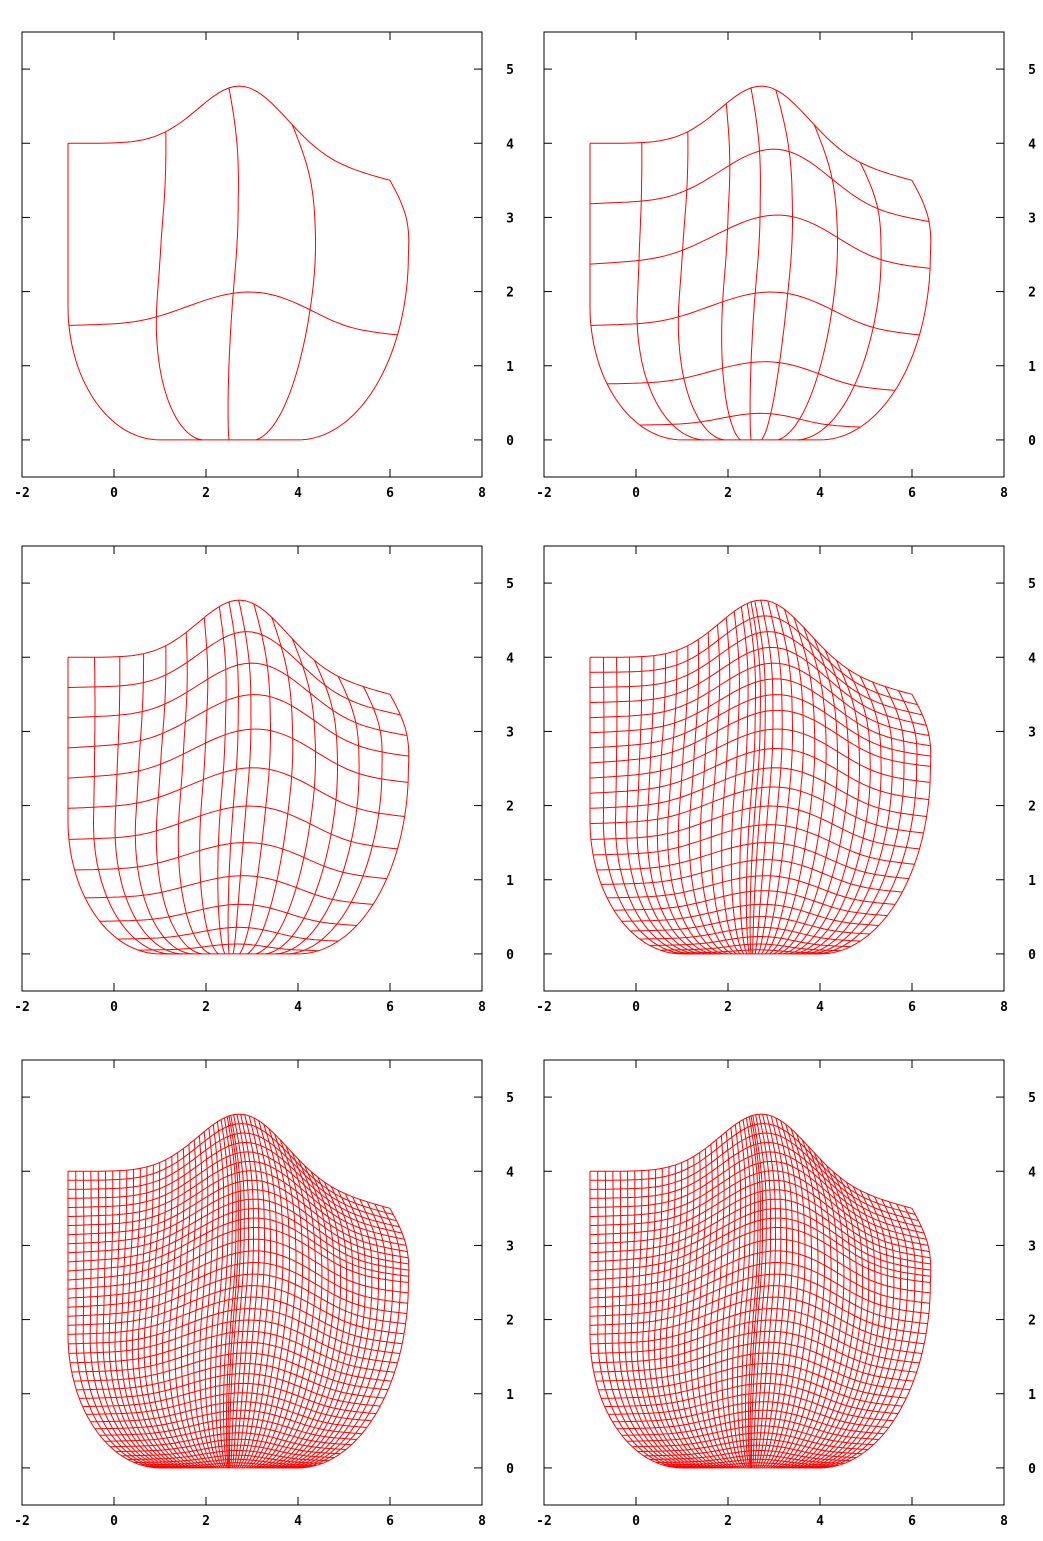  I want to click on mesh-plot-1-svg: -2 0 2 4 6 8 0 1 2 3 4 5, so click(264, 266).